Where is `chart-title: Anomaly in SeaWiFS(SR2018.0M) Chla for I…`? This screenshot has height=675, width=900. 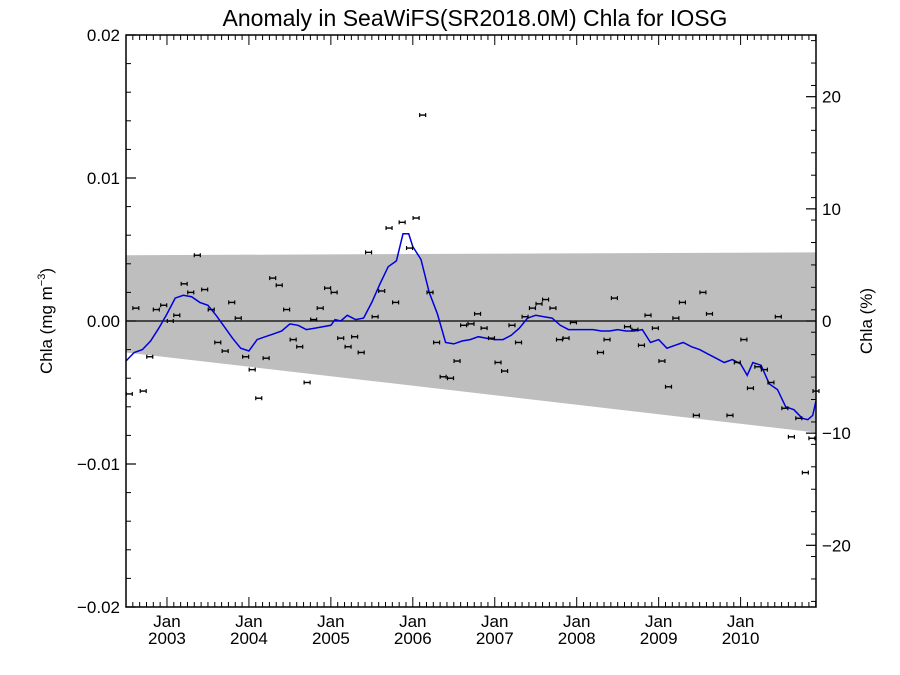 chart-title: Anomaly in SeaWiFS(SR2018.0M) Chla for I… is located at coordinates (475, 18).